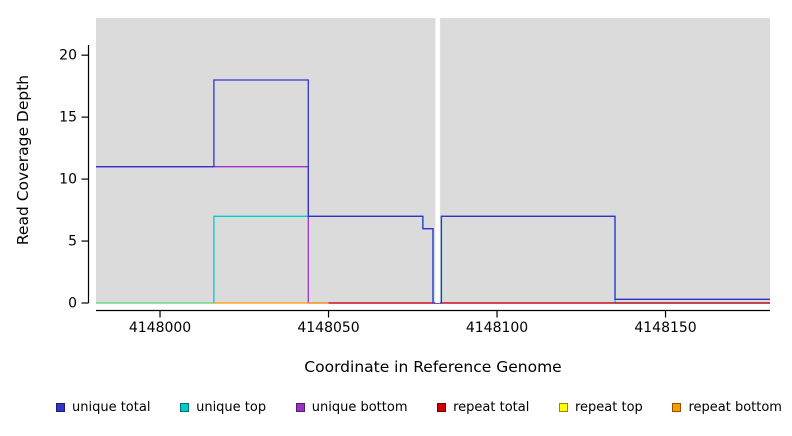 This screenshot has height=436, width=792. I want to click on x-tick-label: 4148100, so click(497, 328).